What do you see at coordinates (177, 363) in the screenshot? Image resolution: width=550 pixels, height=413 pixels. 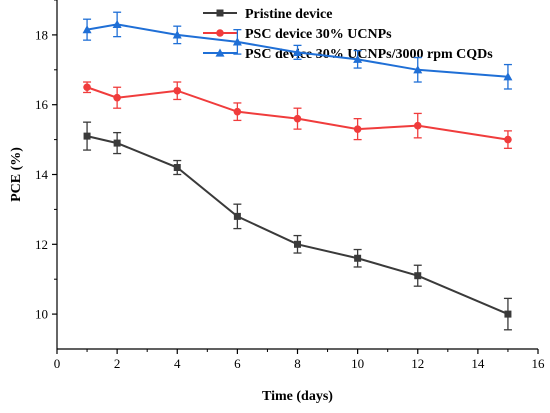 I see `x-tick-label: 4` at bounding box center [177, 363].